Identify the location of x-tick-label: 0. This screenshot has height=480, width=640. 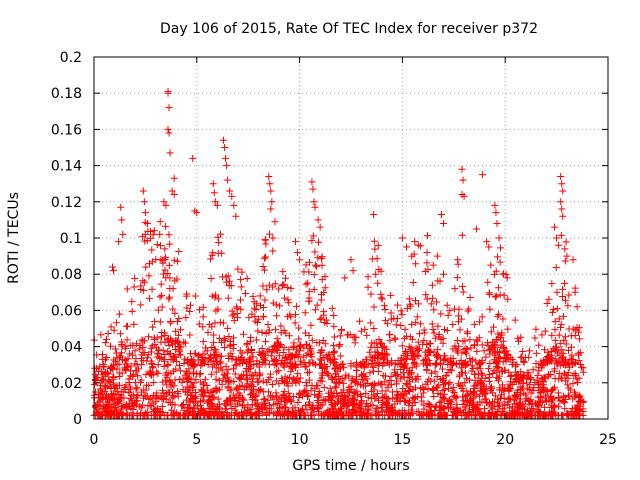
(94, 440).